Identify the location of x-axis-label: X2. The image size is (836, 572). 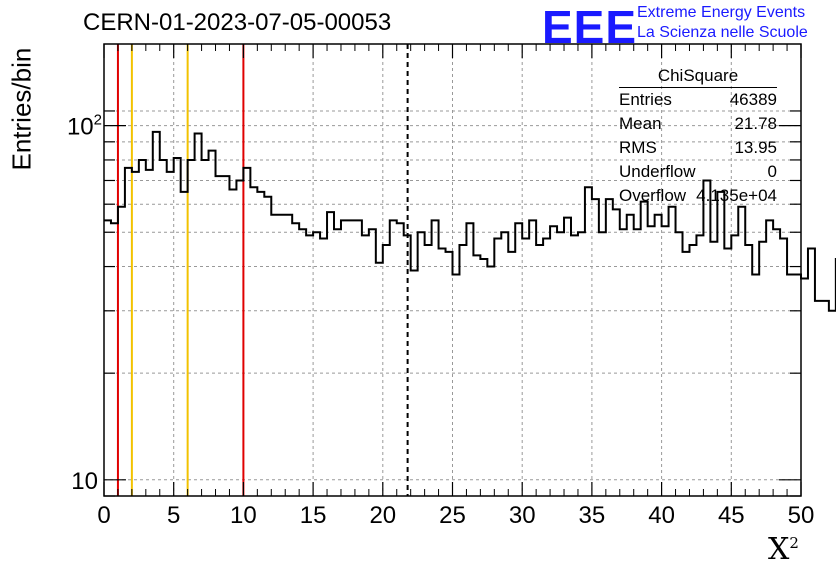
(783, 549).